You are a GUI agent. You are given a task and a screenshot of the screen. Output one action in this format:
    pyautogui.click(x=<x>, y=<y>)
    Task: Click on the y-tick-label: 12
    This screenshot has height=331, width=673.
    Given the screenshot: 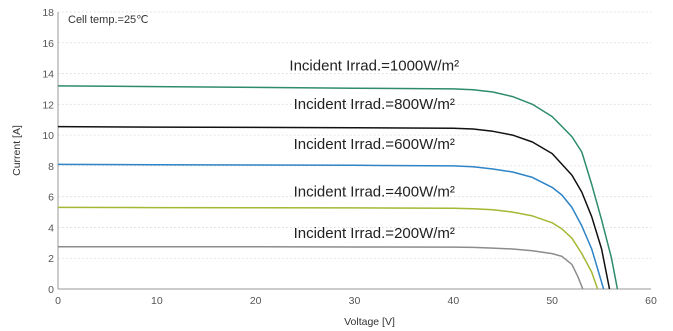 What is the action you would take?
    pyautogui.click(x=48, y=105)
    